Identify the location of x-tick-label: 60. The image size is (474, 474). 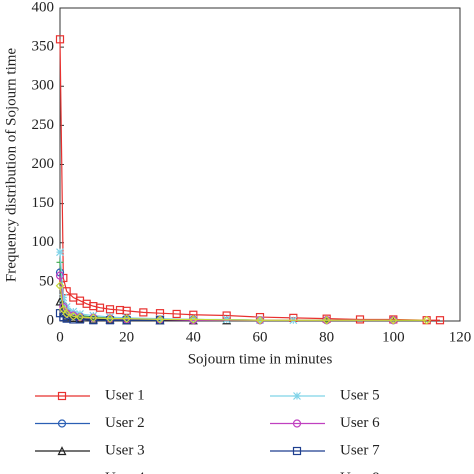
(260, 337).